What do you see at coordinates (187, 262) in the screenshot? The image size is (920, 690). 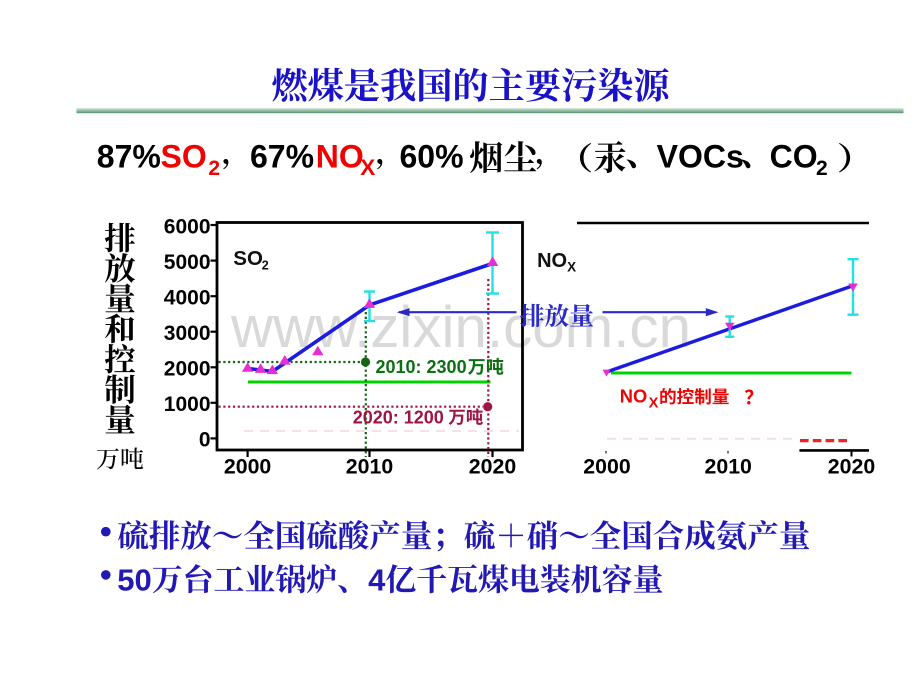 I see `svg-text: 5000` at bounding box center [187, 262].